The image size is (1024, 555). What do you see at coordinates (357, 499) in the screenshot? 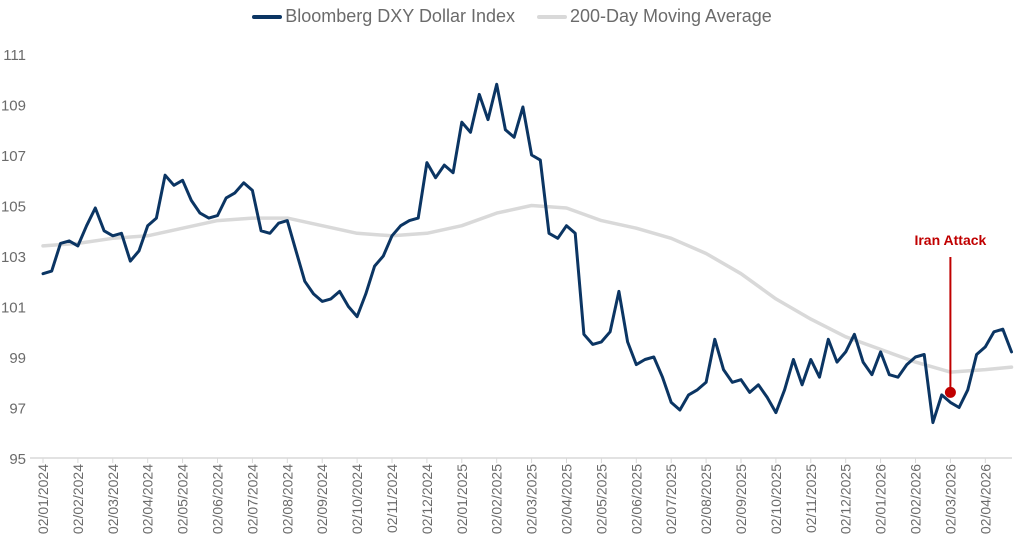
I see `x-tick-label: 02/10/2024` at bounding box center [357, 499].